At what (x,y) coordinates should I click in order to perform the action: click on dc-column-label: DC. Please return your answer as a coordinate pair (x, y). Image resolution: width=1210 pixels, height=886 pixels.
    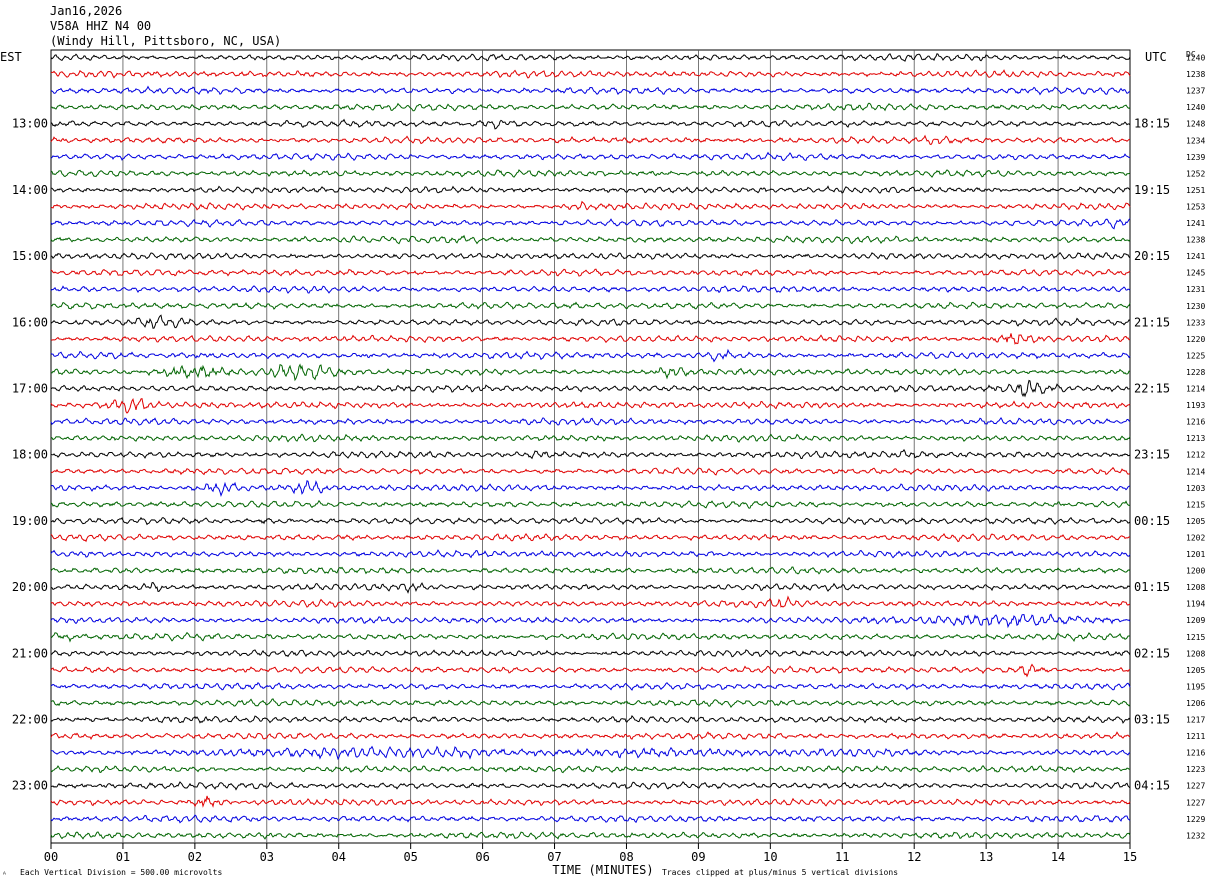
    Looking at the image, I should click on (1191, 54).